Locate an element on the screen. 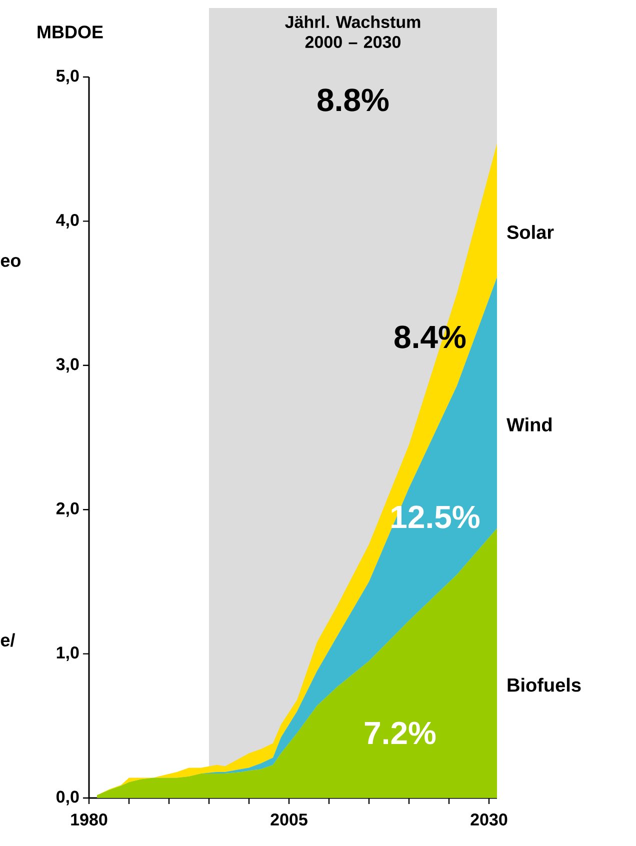 The width and height of the screenshot is (636, 846). series-label: Solar is located at coordinates (530, 232).